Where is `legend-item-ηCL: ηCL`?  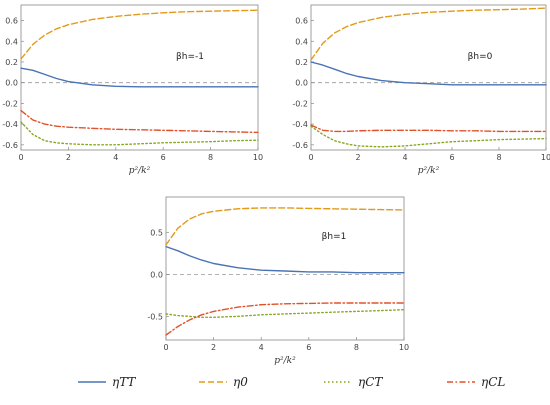
legend-item-ηCL: ηCL is located at coordinates (476, 382).